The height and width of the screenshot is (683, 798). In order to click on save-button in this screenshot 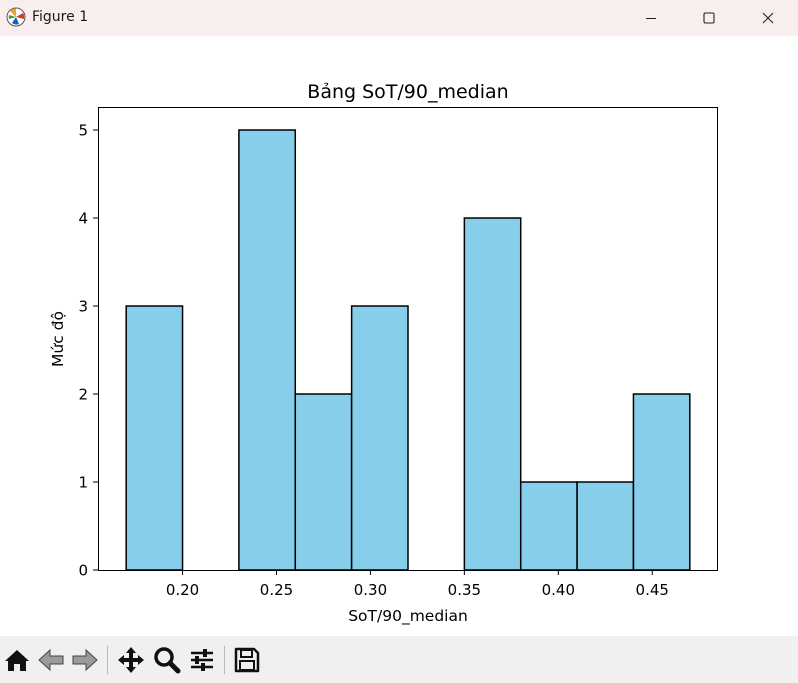, I will do `click(247, 660)`.